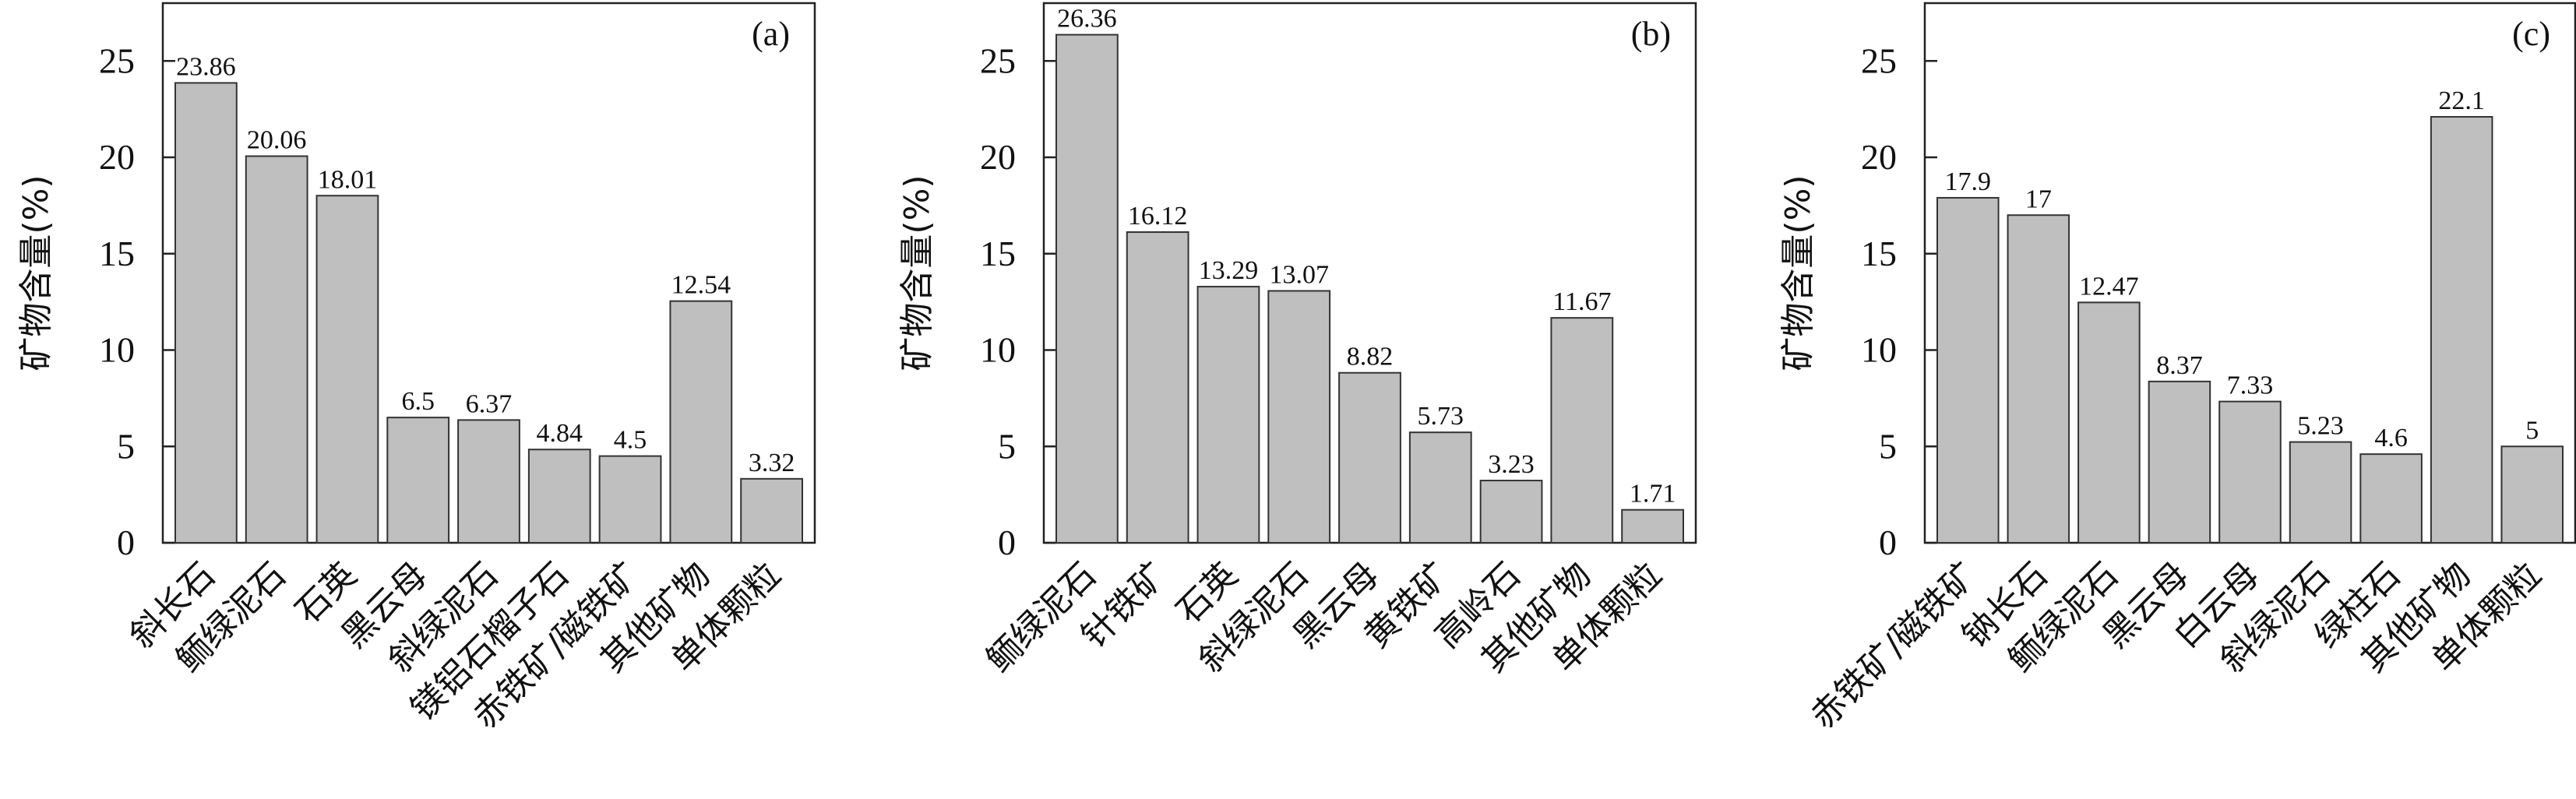 This screenshot has width=2576, height=799. What do you see at coordinates (1511, 464) in the screenshot?
I see `data-label: 3.23` at bounding box center [1511, 464].